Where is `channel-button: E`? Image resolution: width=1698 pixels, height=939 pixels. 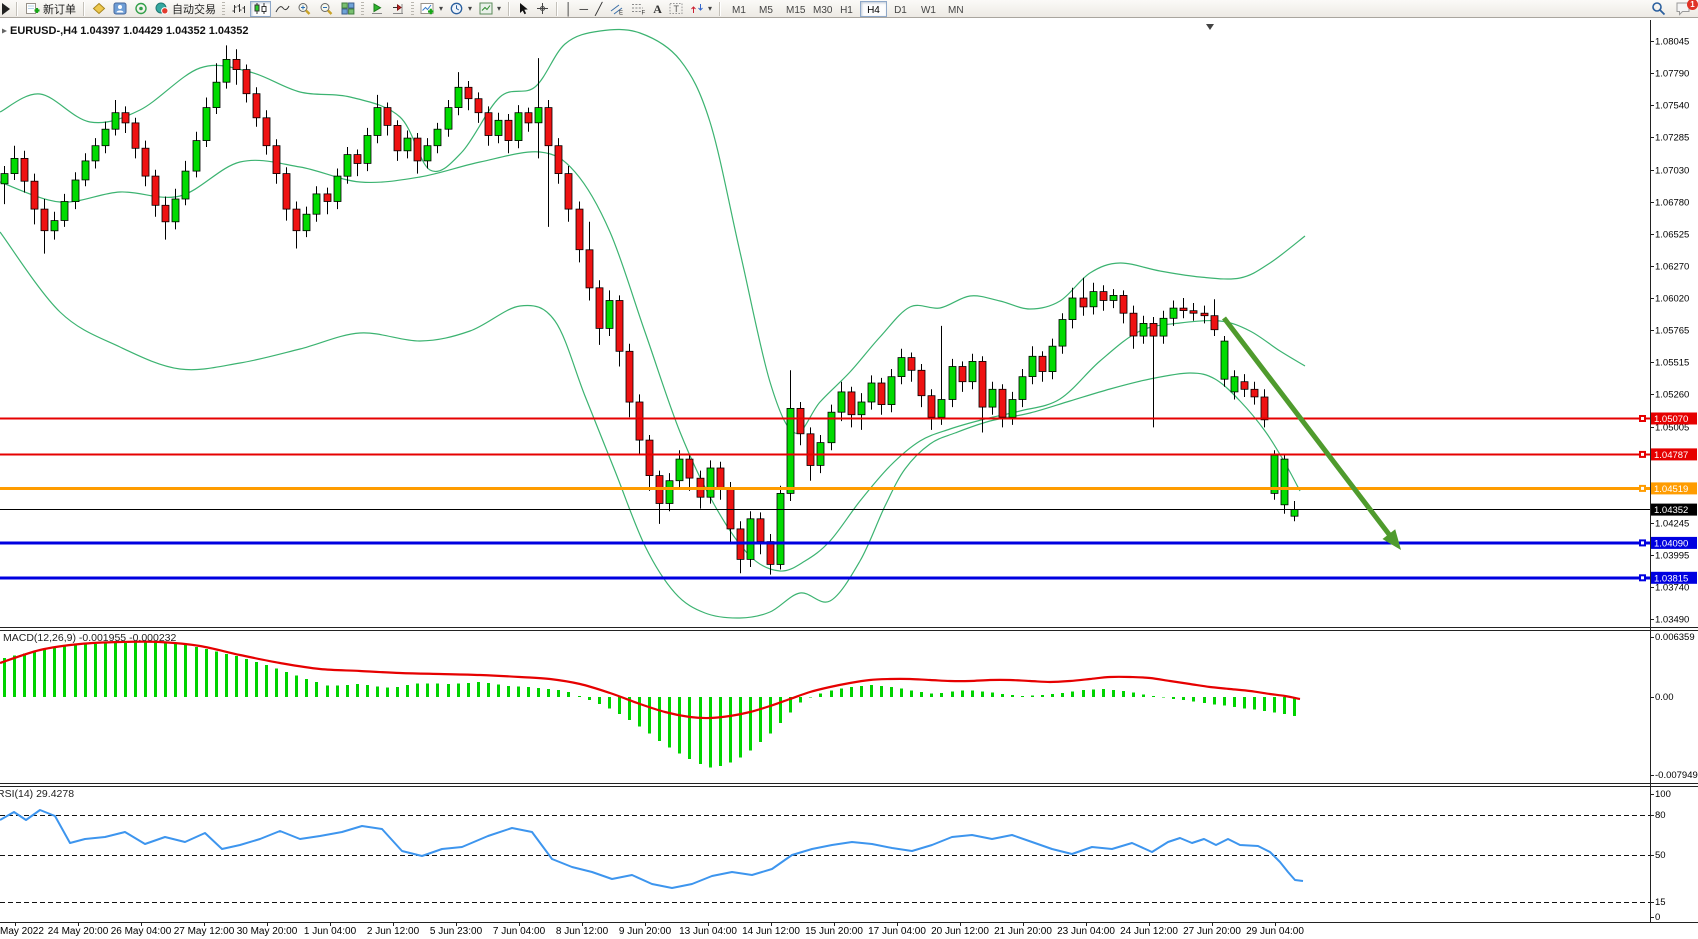 channel-button: E is located at coordinates (616, 9).